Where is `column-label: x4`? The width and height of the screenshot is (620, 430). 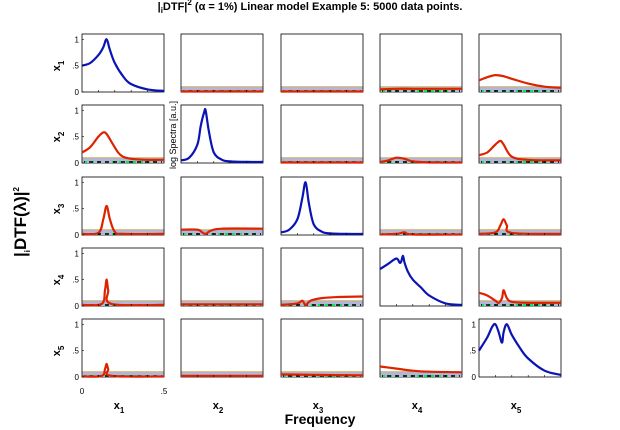 column-label: x4 is located at coordinates (417, 407).